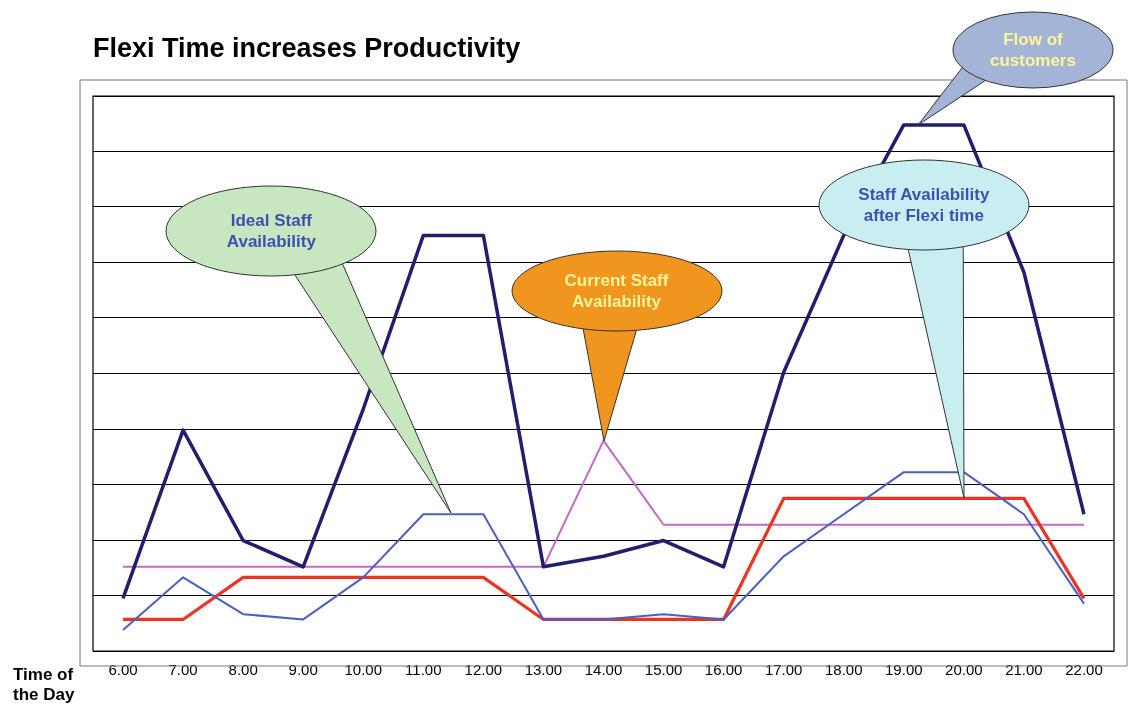 This screenshot has width=1136, height=711. What do you see at coordinates (616, 345) in the screenshot?
I see `speech-bubble: Current Staff Availability` at bounding box center [616, 345].